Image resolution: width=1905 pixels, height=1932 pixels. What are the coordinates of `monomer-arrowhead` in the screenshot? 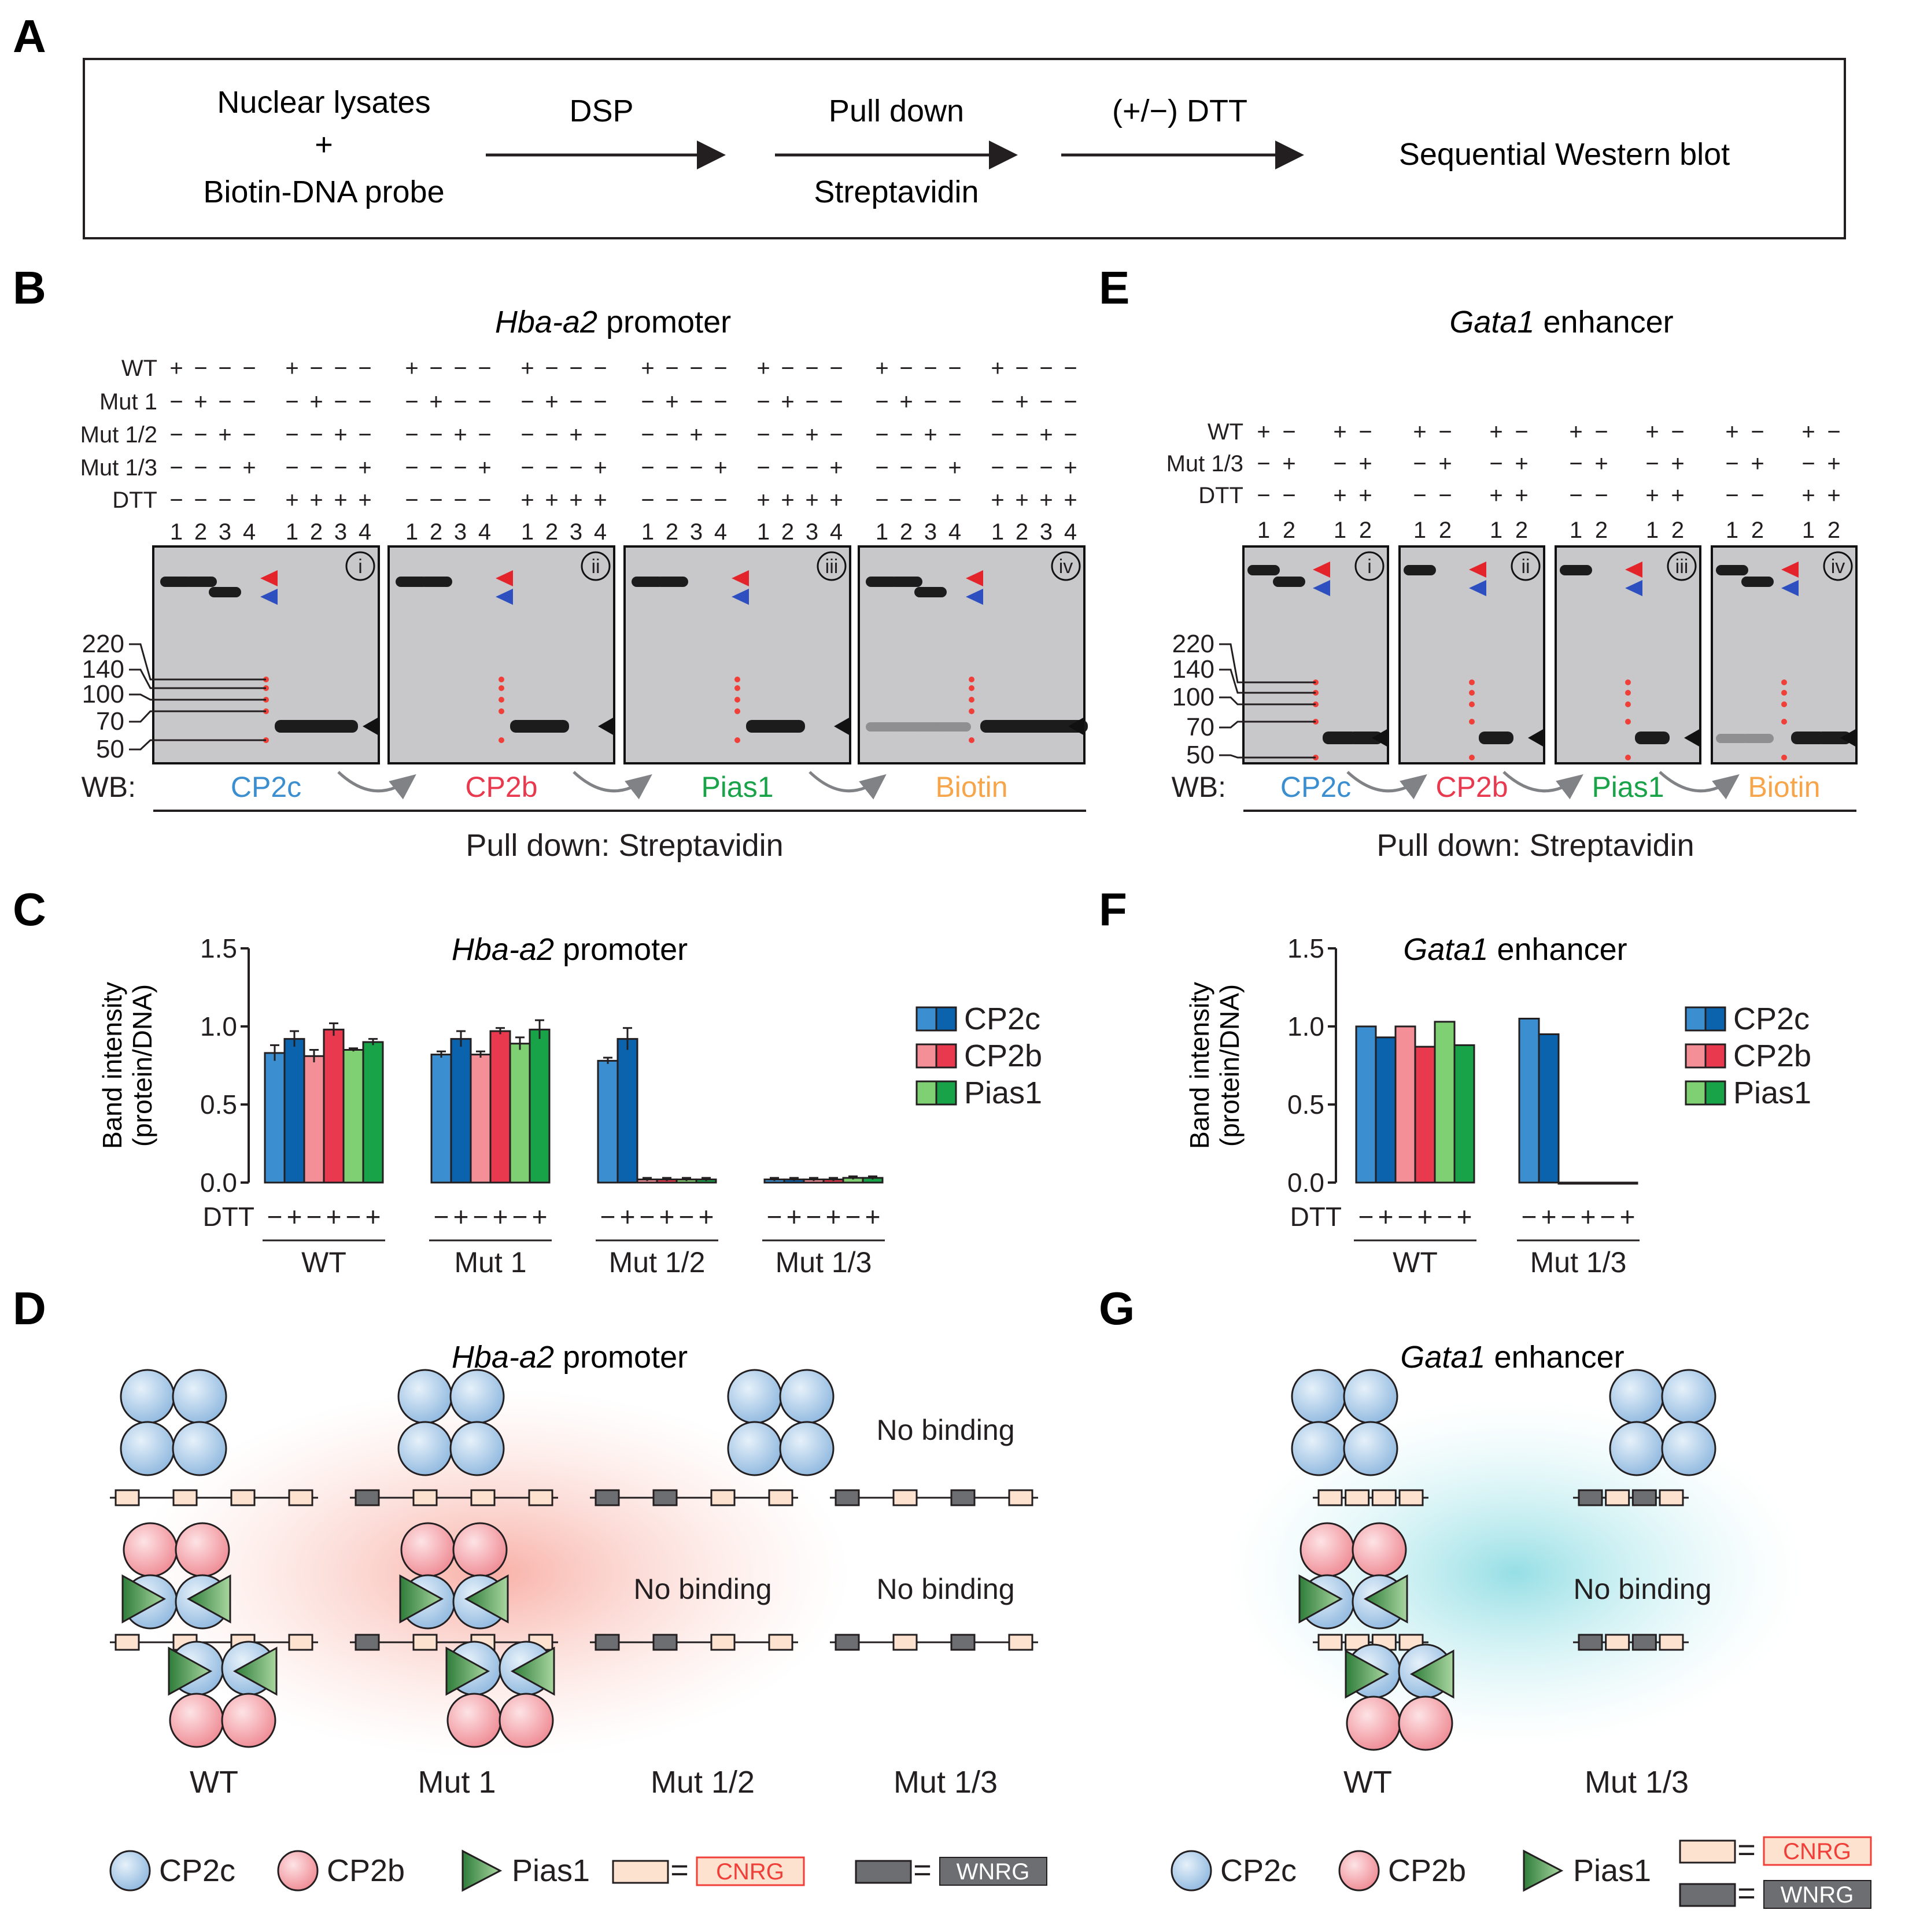 It's located at (371, 726).